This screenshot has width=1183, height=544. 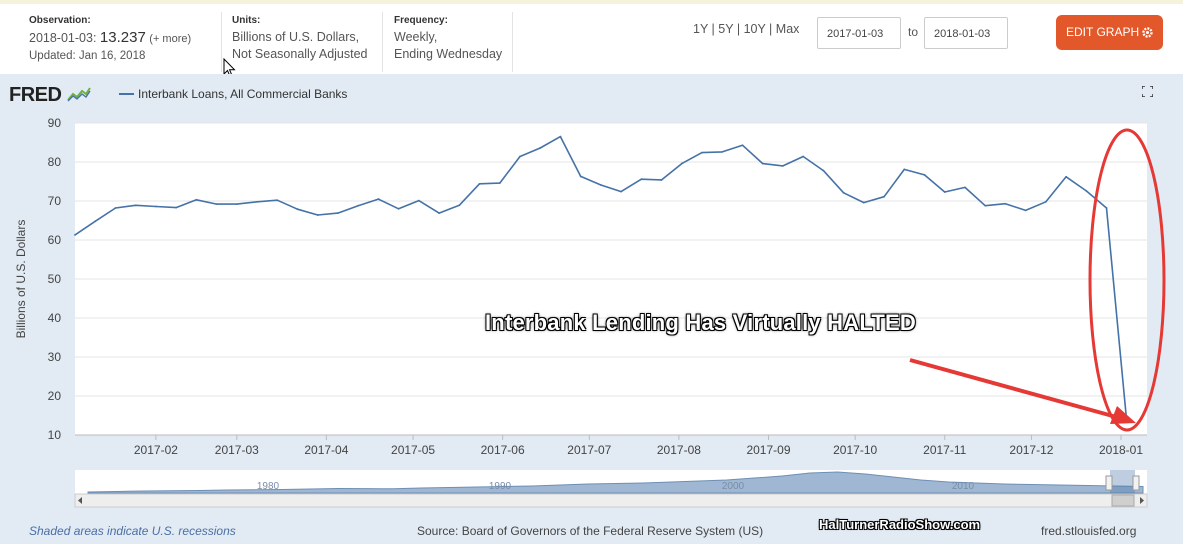 What do you see at coordinates (1037, 280) in the screenshot?
I see `annotation-overlay` at bounding box center [1037, 280].